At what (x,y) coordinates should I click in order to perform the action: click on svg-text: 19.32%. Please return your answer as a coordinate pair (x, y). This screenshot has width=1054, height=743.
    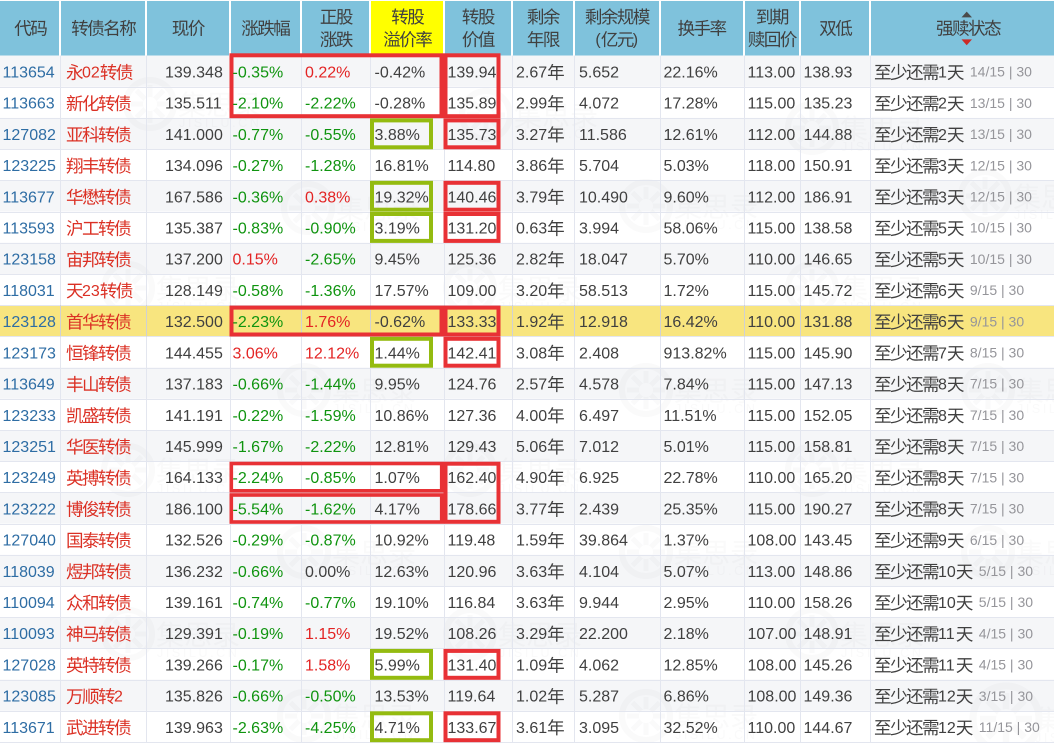
    Looking at the image, I should click on (402, 197).